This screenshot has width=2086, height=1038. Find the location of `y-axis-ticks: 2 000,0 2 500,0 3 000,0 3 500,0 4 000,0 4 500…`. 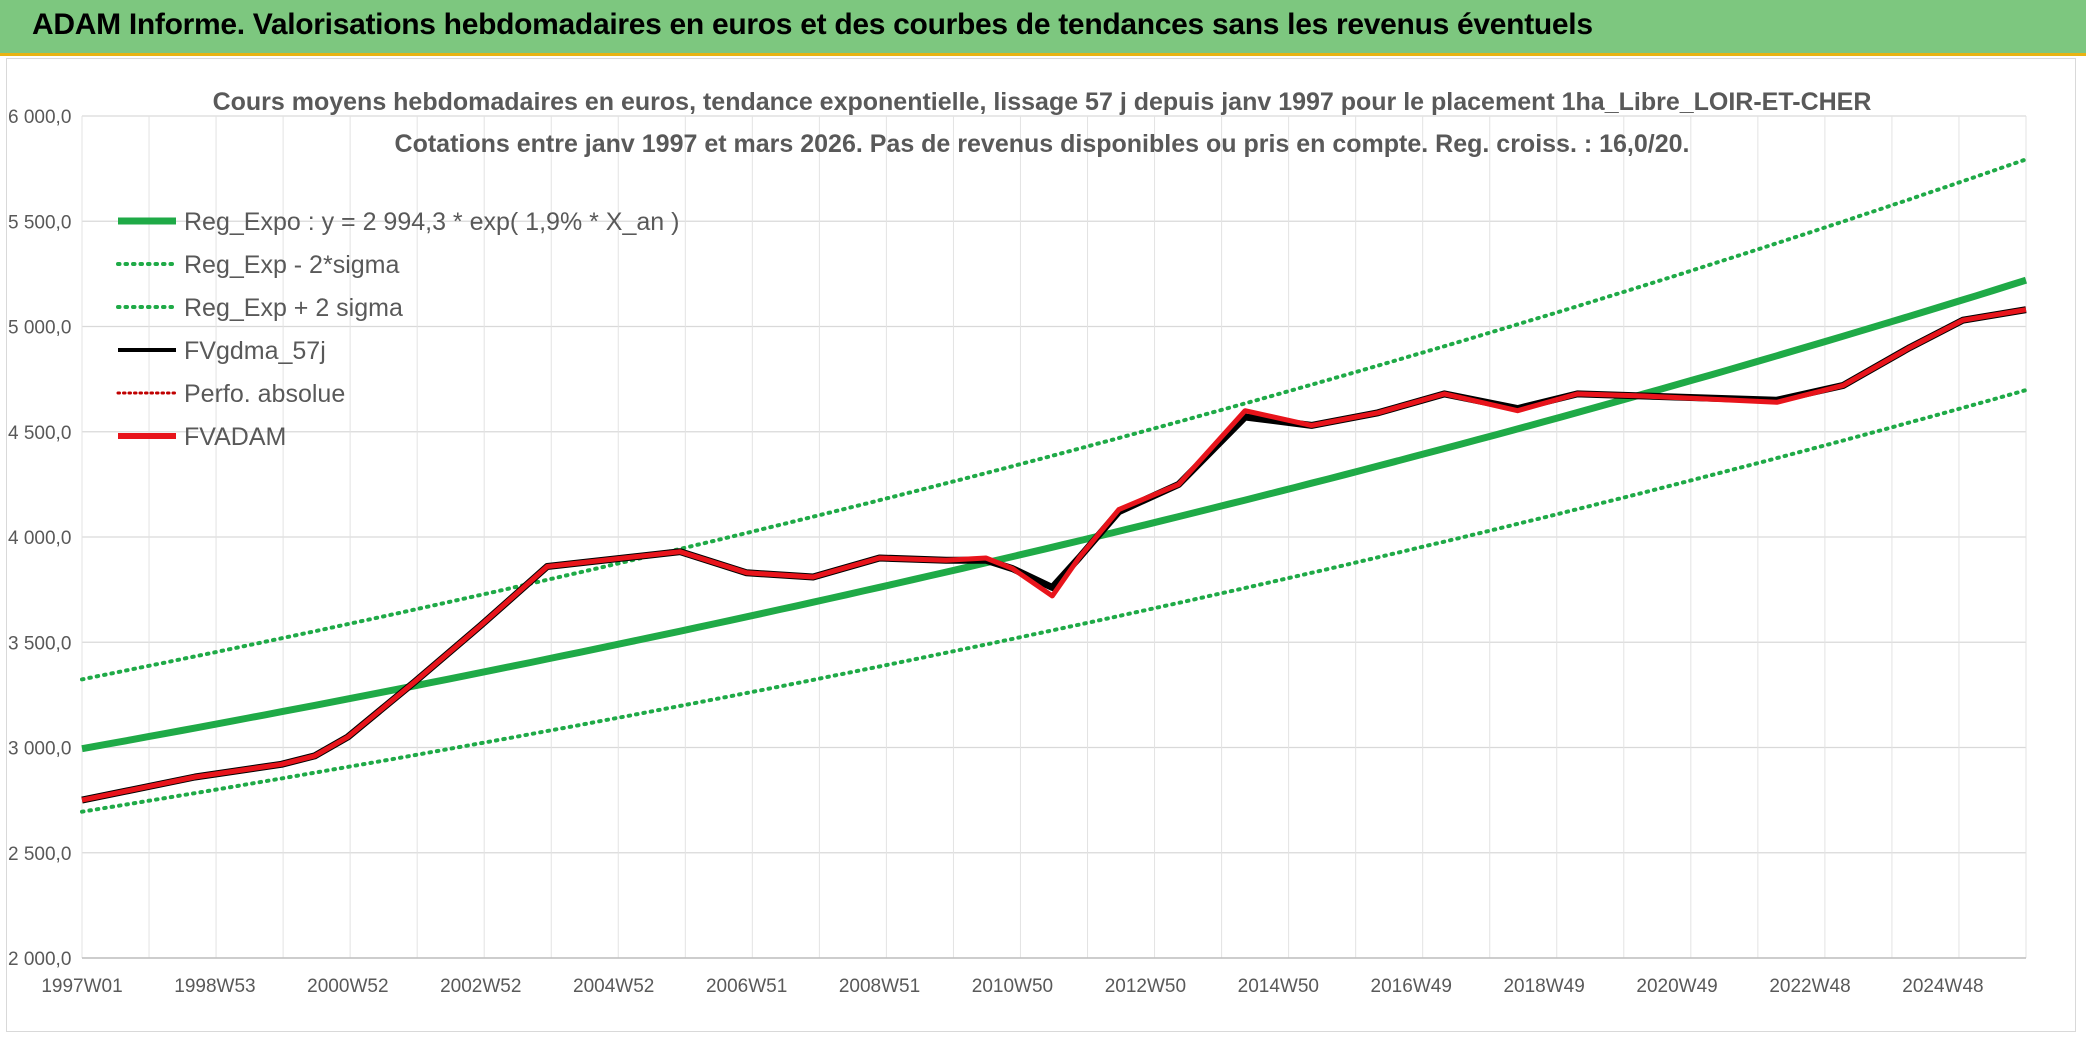

y-axis-ticks: 2 000,0 2 500,0 3 000,0 3 500,0 4 000,0 4 500… is located at coordinates (39, 538).